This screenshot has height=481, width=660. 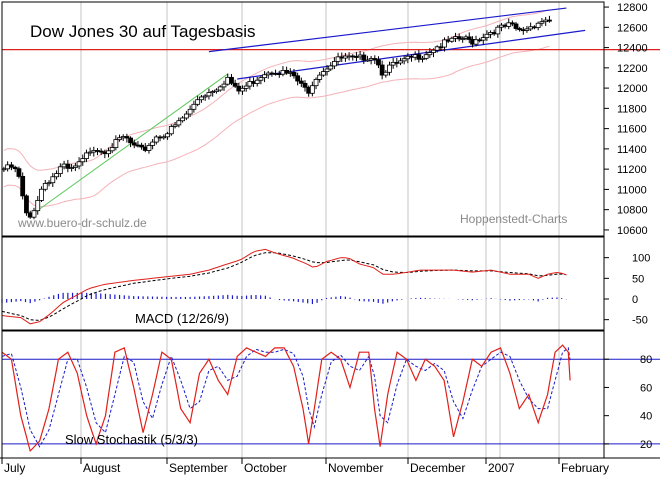 What do you see at coordinates (632, 28) in the screenshot?
I see `y-tick-label: 12600` at bounding box center [632, 28].